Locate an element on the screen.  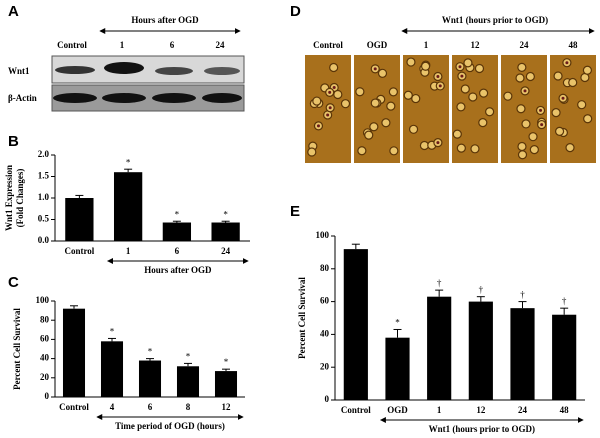
x-axis-label: Hours after OGD is located at coordinates (178, 270).